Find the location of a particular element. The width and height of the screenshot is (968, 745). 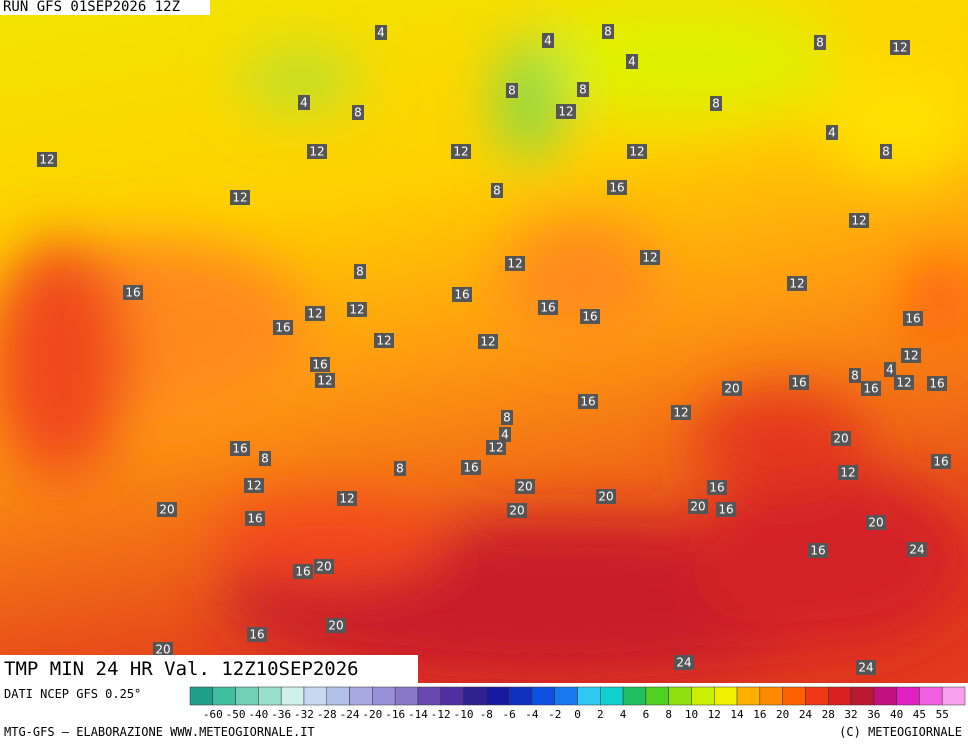

colorbar-label: -40 is located at coordinates (258, 714).